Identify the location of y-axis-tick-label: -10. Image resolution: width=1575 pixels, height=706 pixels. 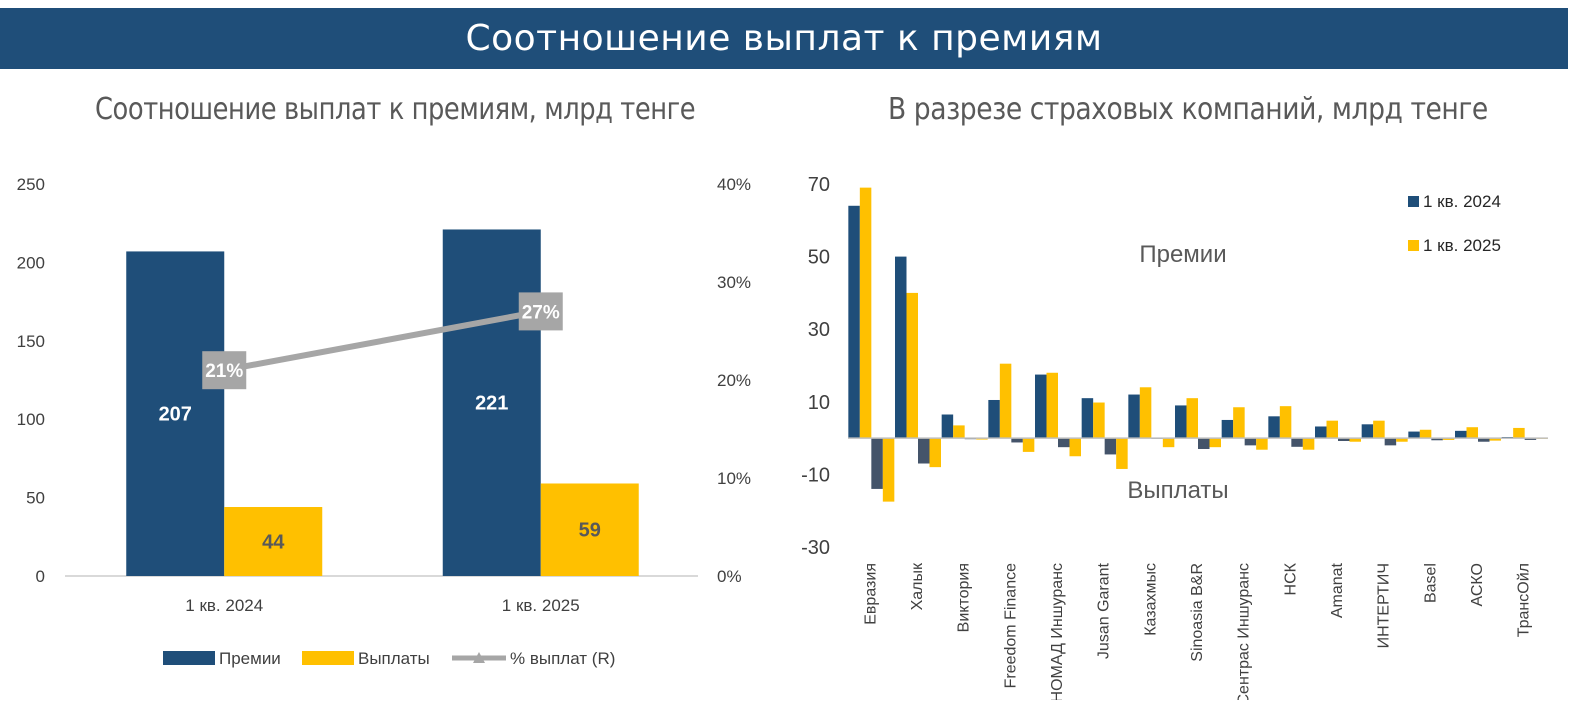
(815, 475).